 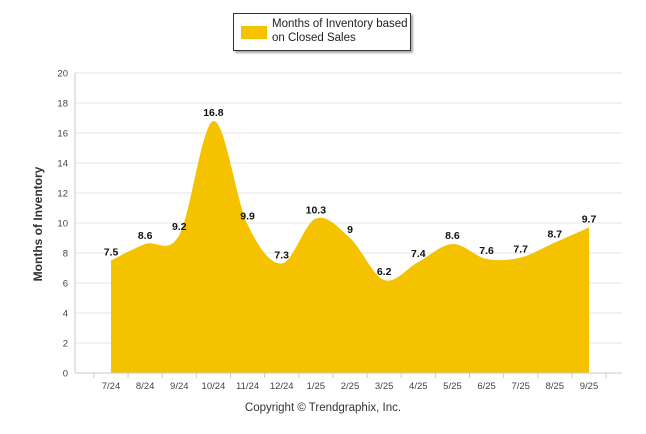 I want to click on y-tick-label: 6, so click(x=65, y=284).